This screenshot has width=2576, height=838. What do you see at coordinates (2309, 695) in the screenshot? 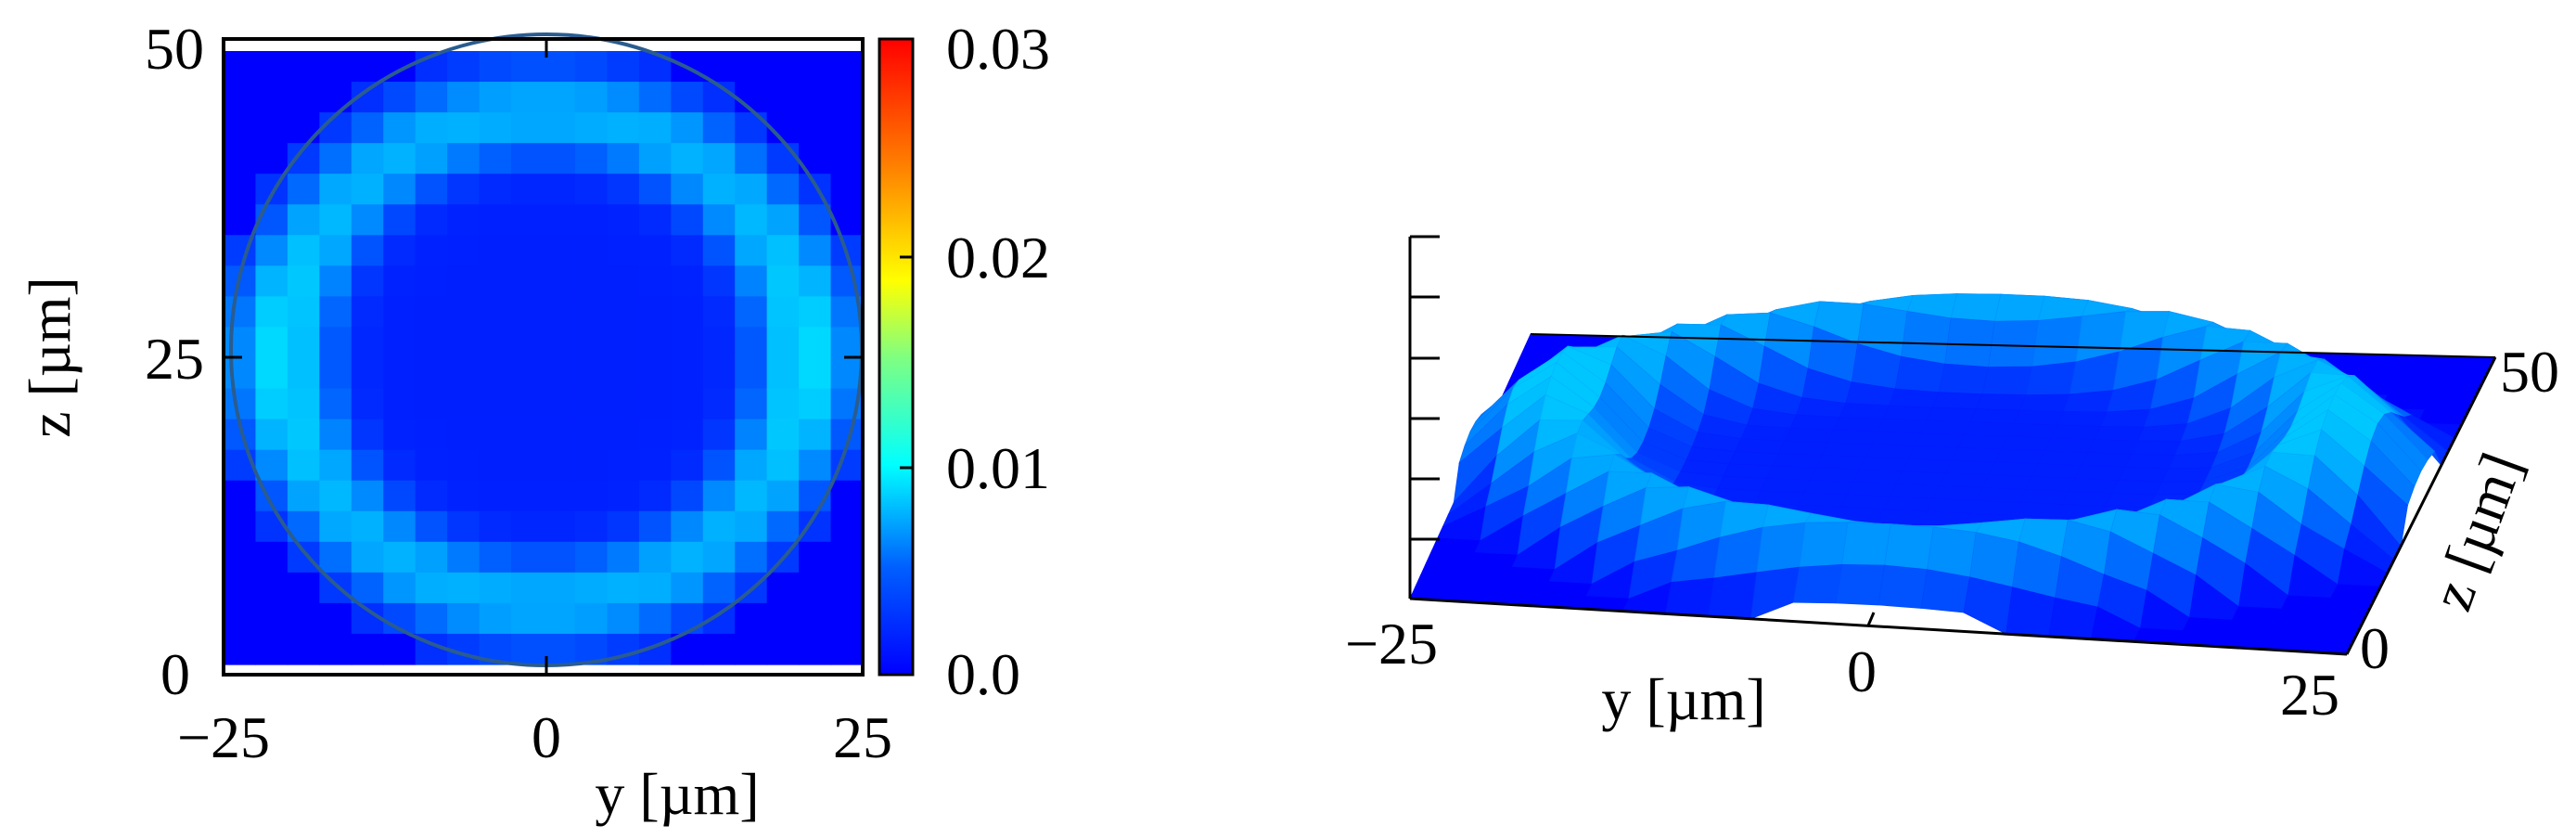
I see `y-tick-label-3d: 25` at bounding box center [2309, 695].